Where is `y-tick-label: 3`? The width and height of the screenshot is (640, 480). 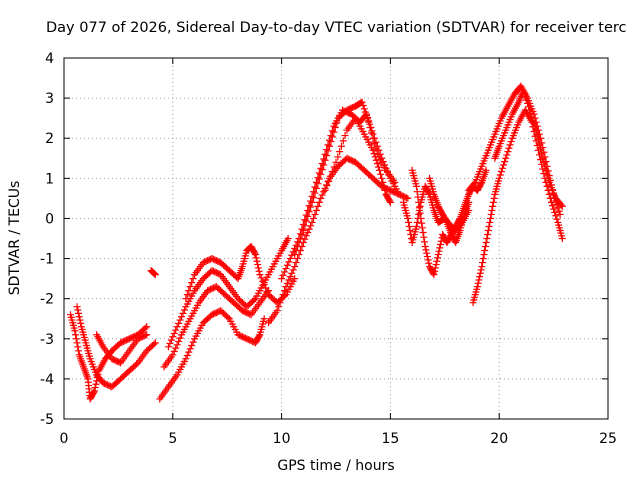
y-tick-label: 3 is located at coordinates (49, 99).